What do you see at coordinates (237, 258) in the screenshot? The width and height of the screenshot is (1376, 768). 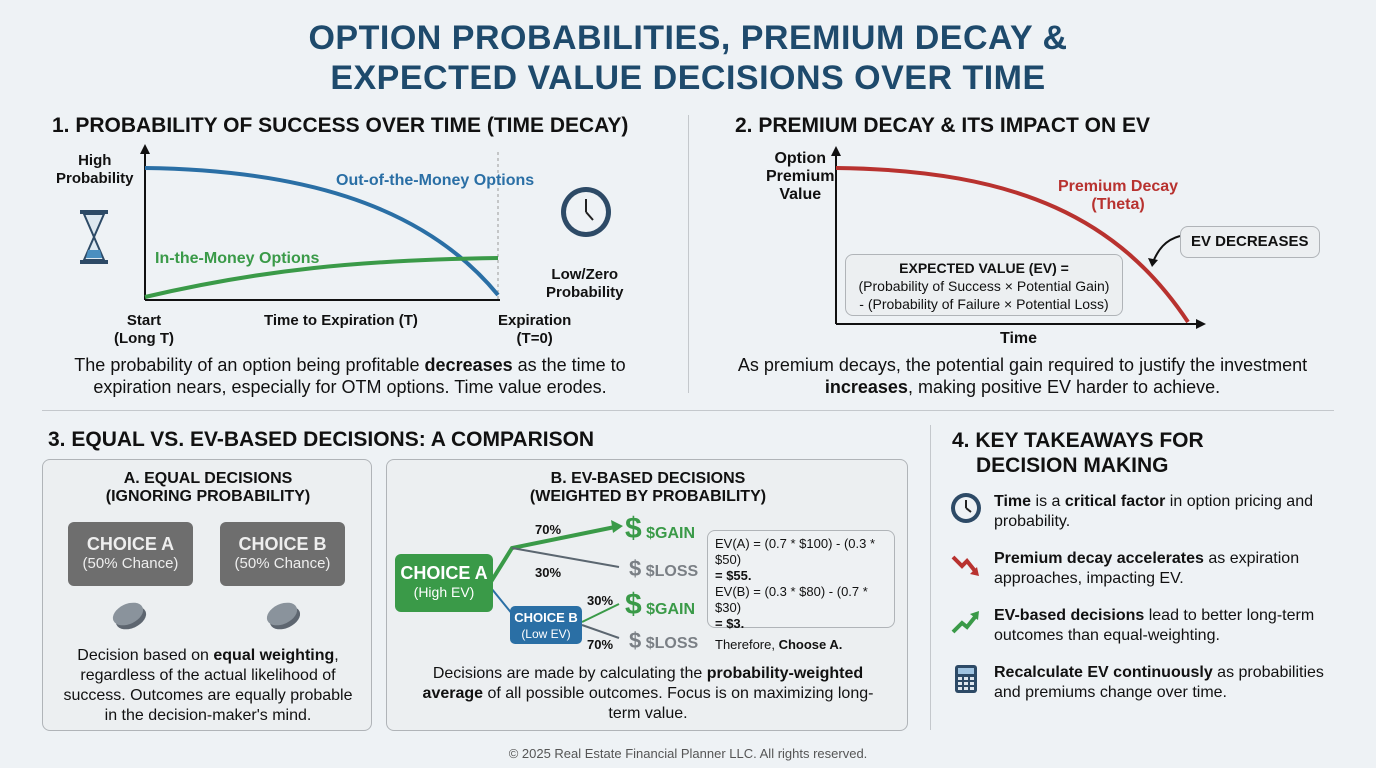 I see `itm-label: In-the-Money Options` at bounding box center [237, 258].